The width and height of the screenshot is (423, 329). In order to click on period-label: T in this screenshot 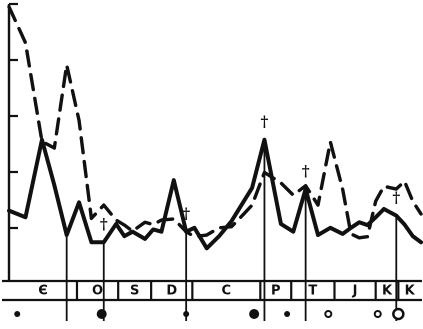, I will do `click(312, 291)`.